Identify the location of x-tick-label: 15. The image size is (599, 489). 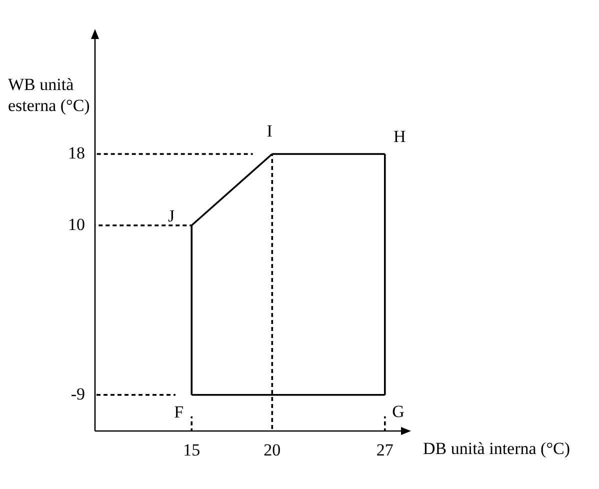
(191, 450).